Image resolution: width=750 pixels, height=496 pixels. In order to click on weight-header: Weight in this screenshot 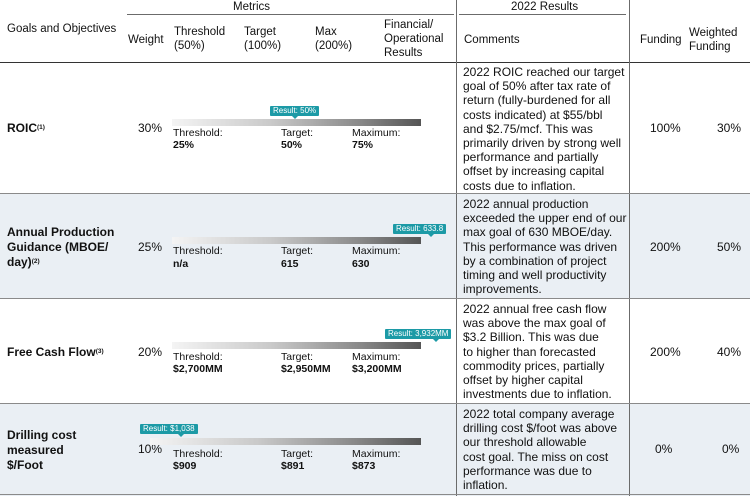, I will do `click(146, 40)`.